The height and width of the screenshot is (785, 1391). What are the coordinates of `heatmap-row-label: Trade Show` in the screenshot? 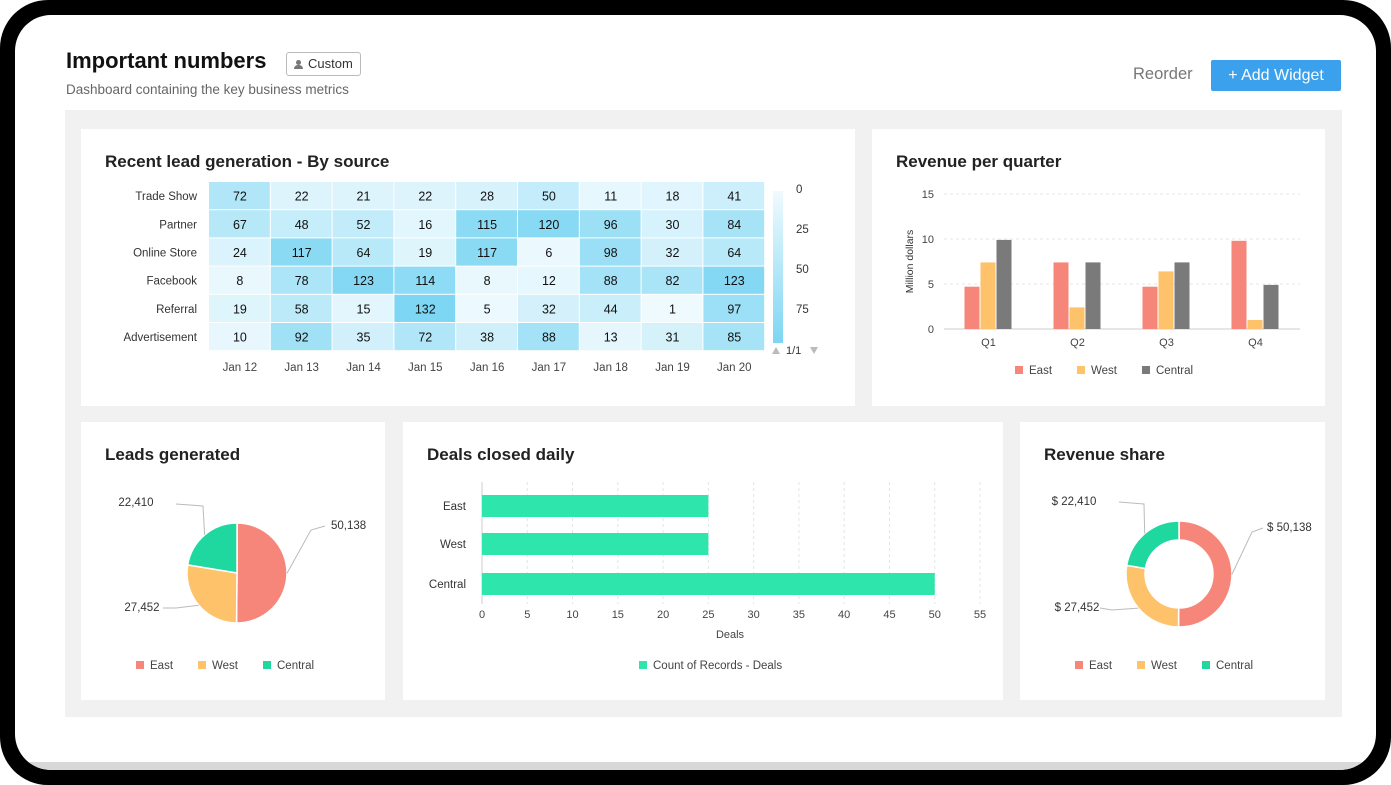 It's located at (166, 197).